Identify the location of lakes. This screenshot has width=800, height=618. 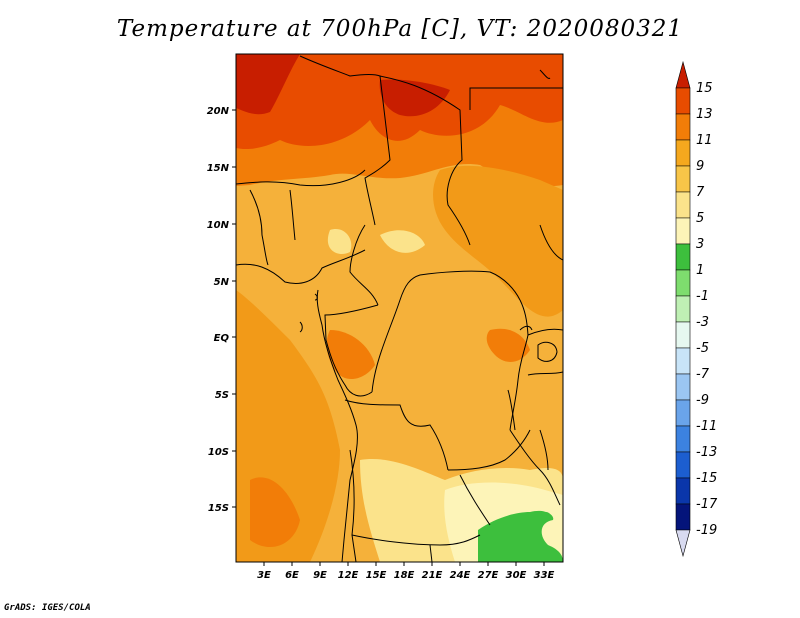
(532, 398).